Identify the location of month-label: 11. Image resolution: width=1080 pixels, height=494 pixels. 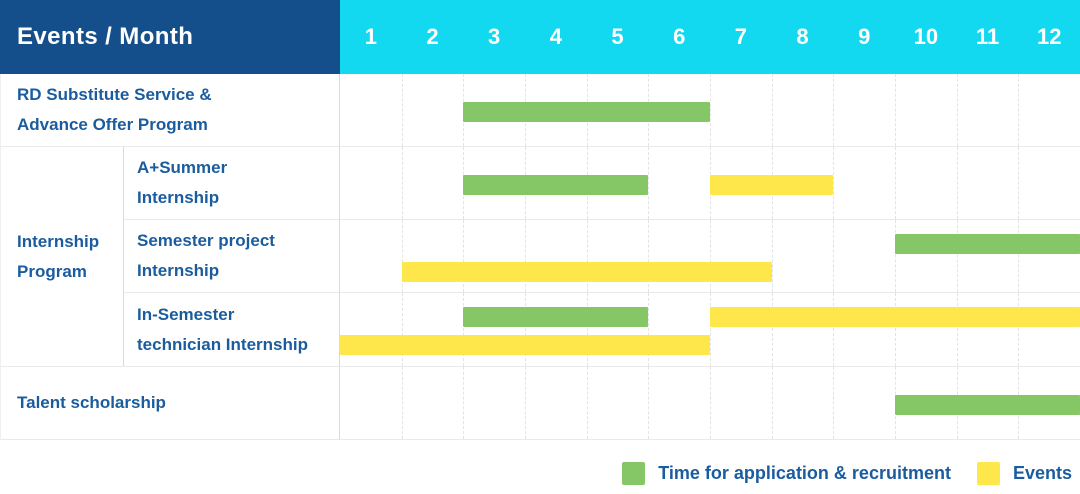
(987, 36).